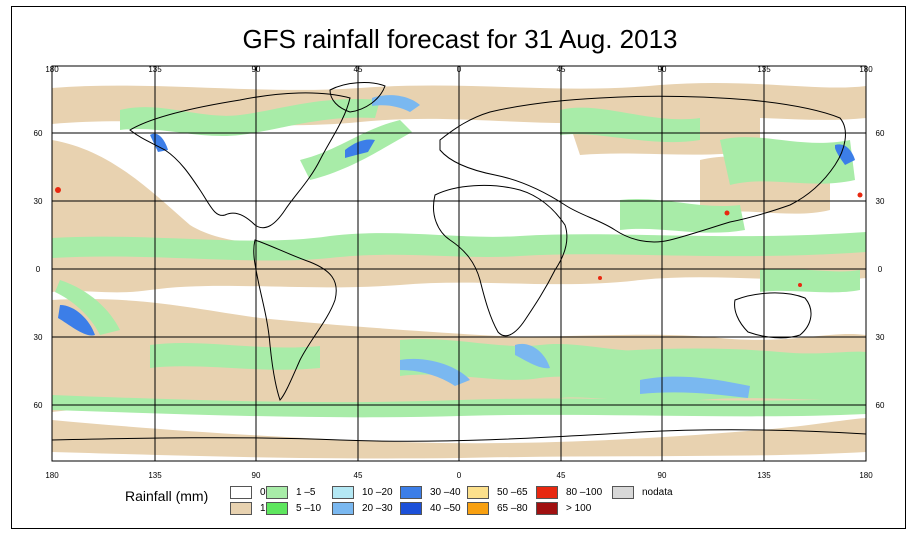  I want to click on legend-item-label: 30 –40, so click(445, 492).